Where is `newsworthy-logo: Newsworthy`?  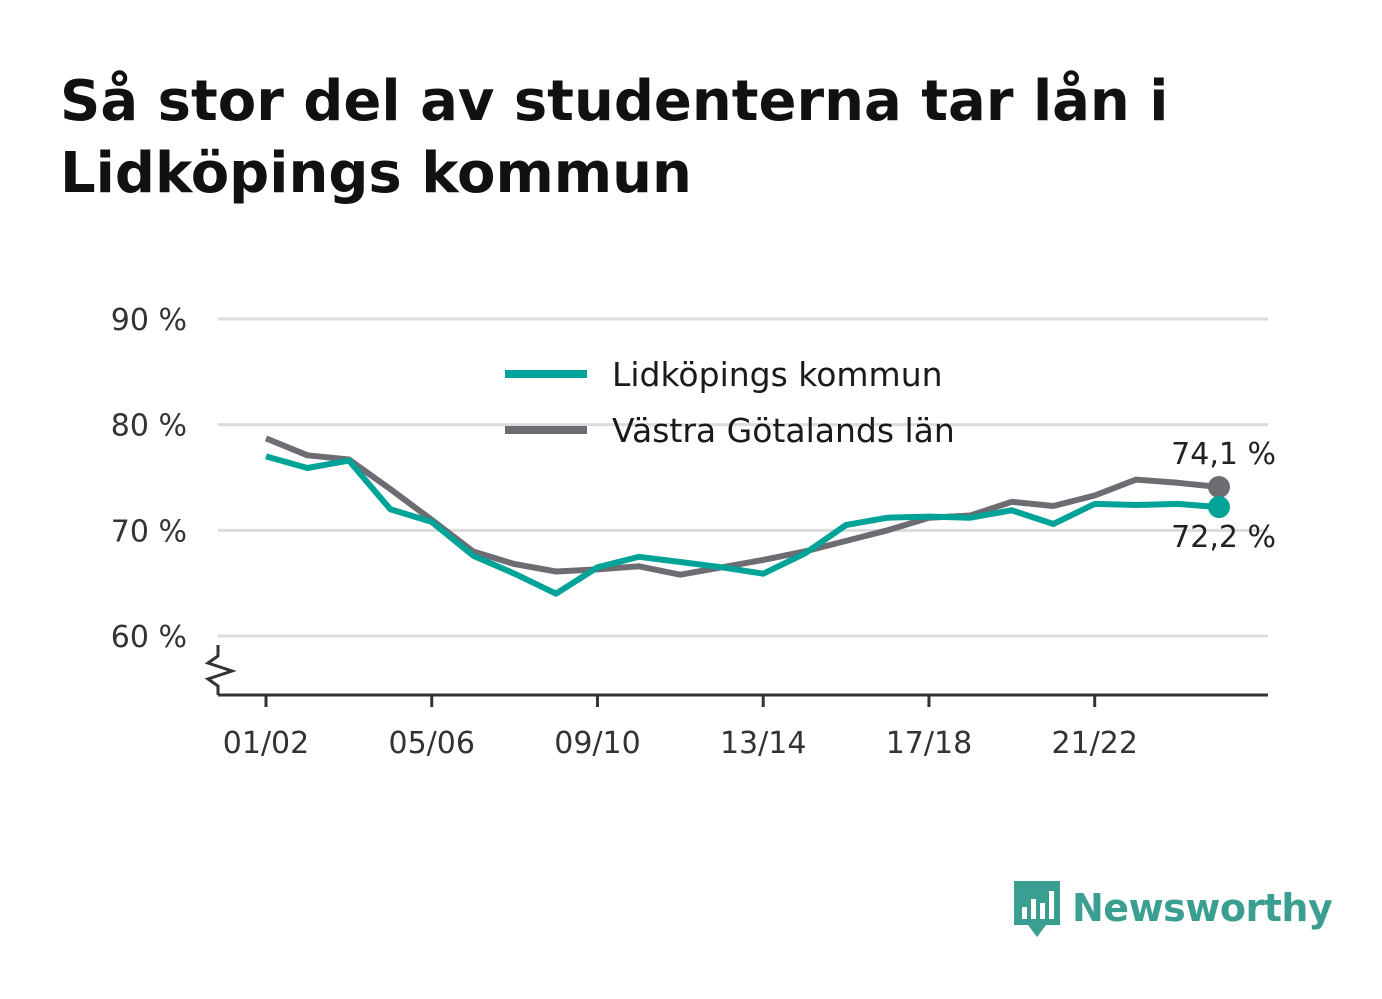 newsworthy-logo: Newsworthy is located at coordinates (1172, 908).